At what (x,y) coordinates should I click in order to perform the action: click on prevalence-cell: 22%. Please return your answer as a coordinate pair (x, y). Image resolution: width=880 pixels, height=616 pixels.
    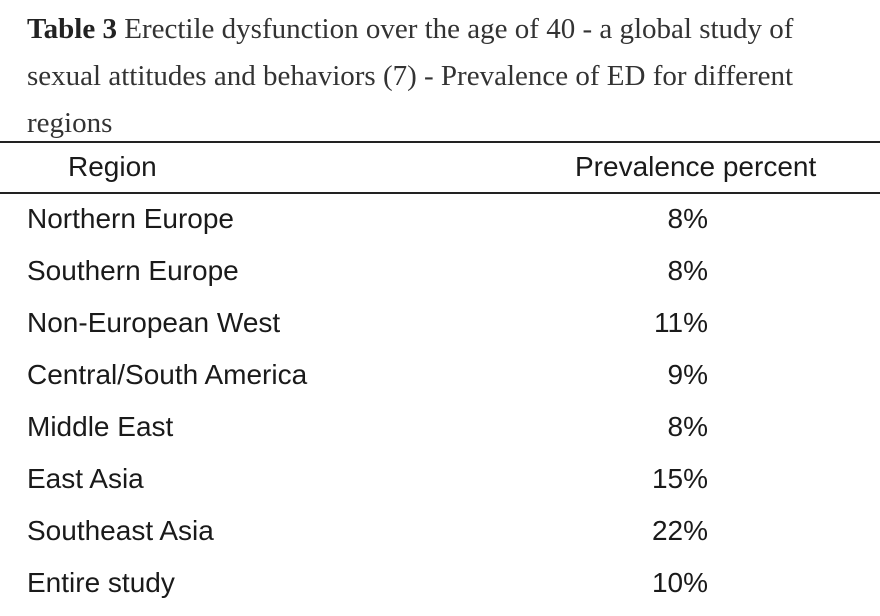
    Looking at the image, I should click on (679, 530).